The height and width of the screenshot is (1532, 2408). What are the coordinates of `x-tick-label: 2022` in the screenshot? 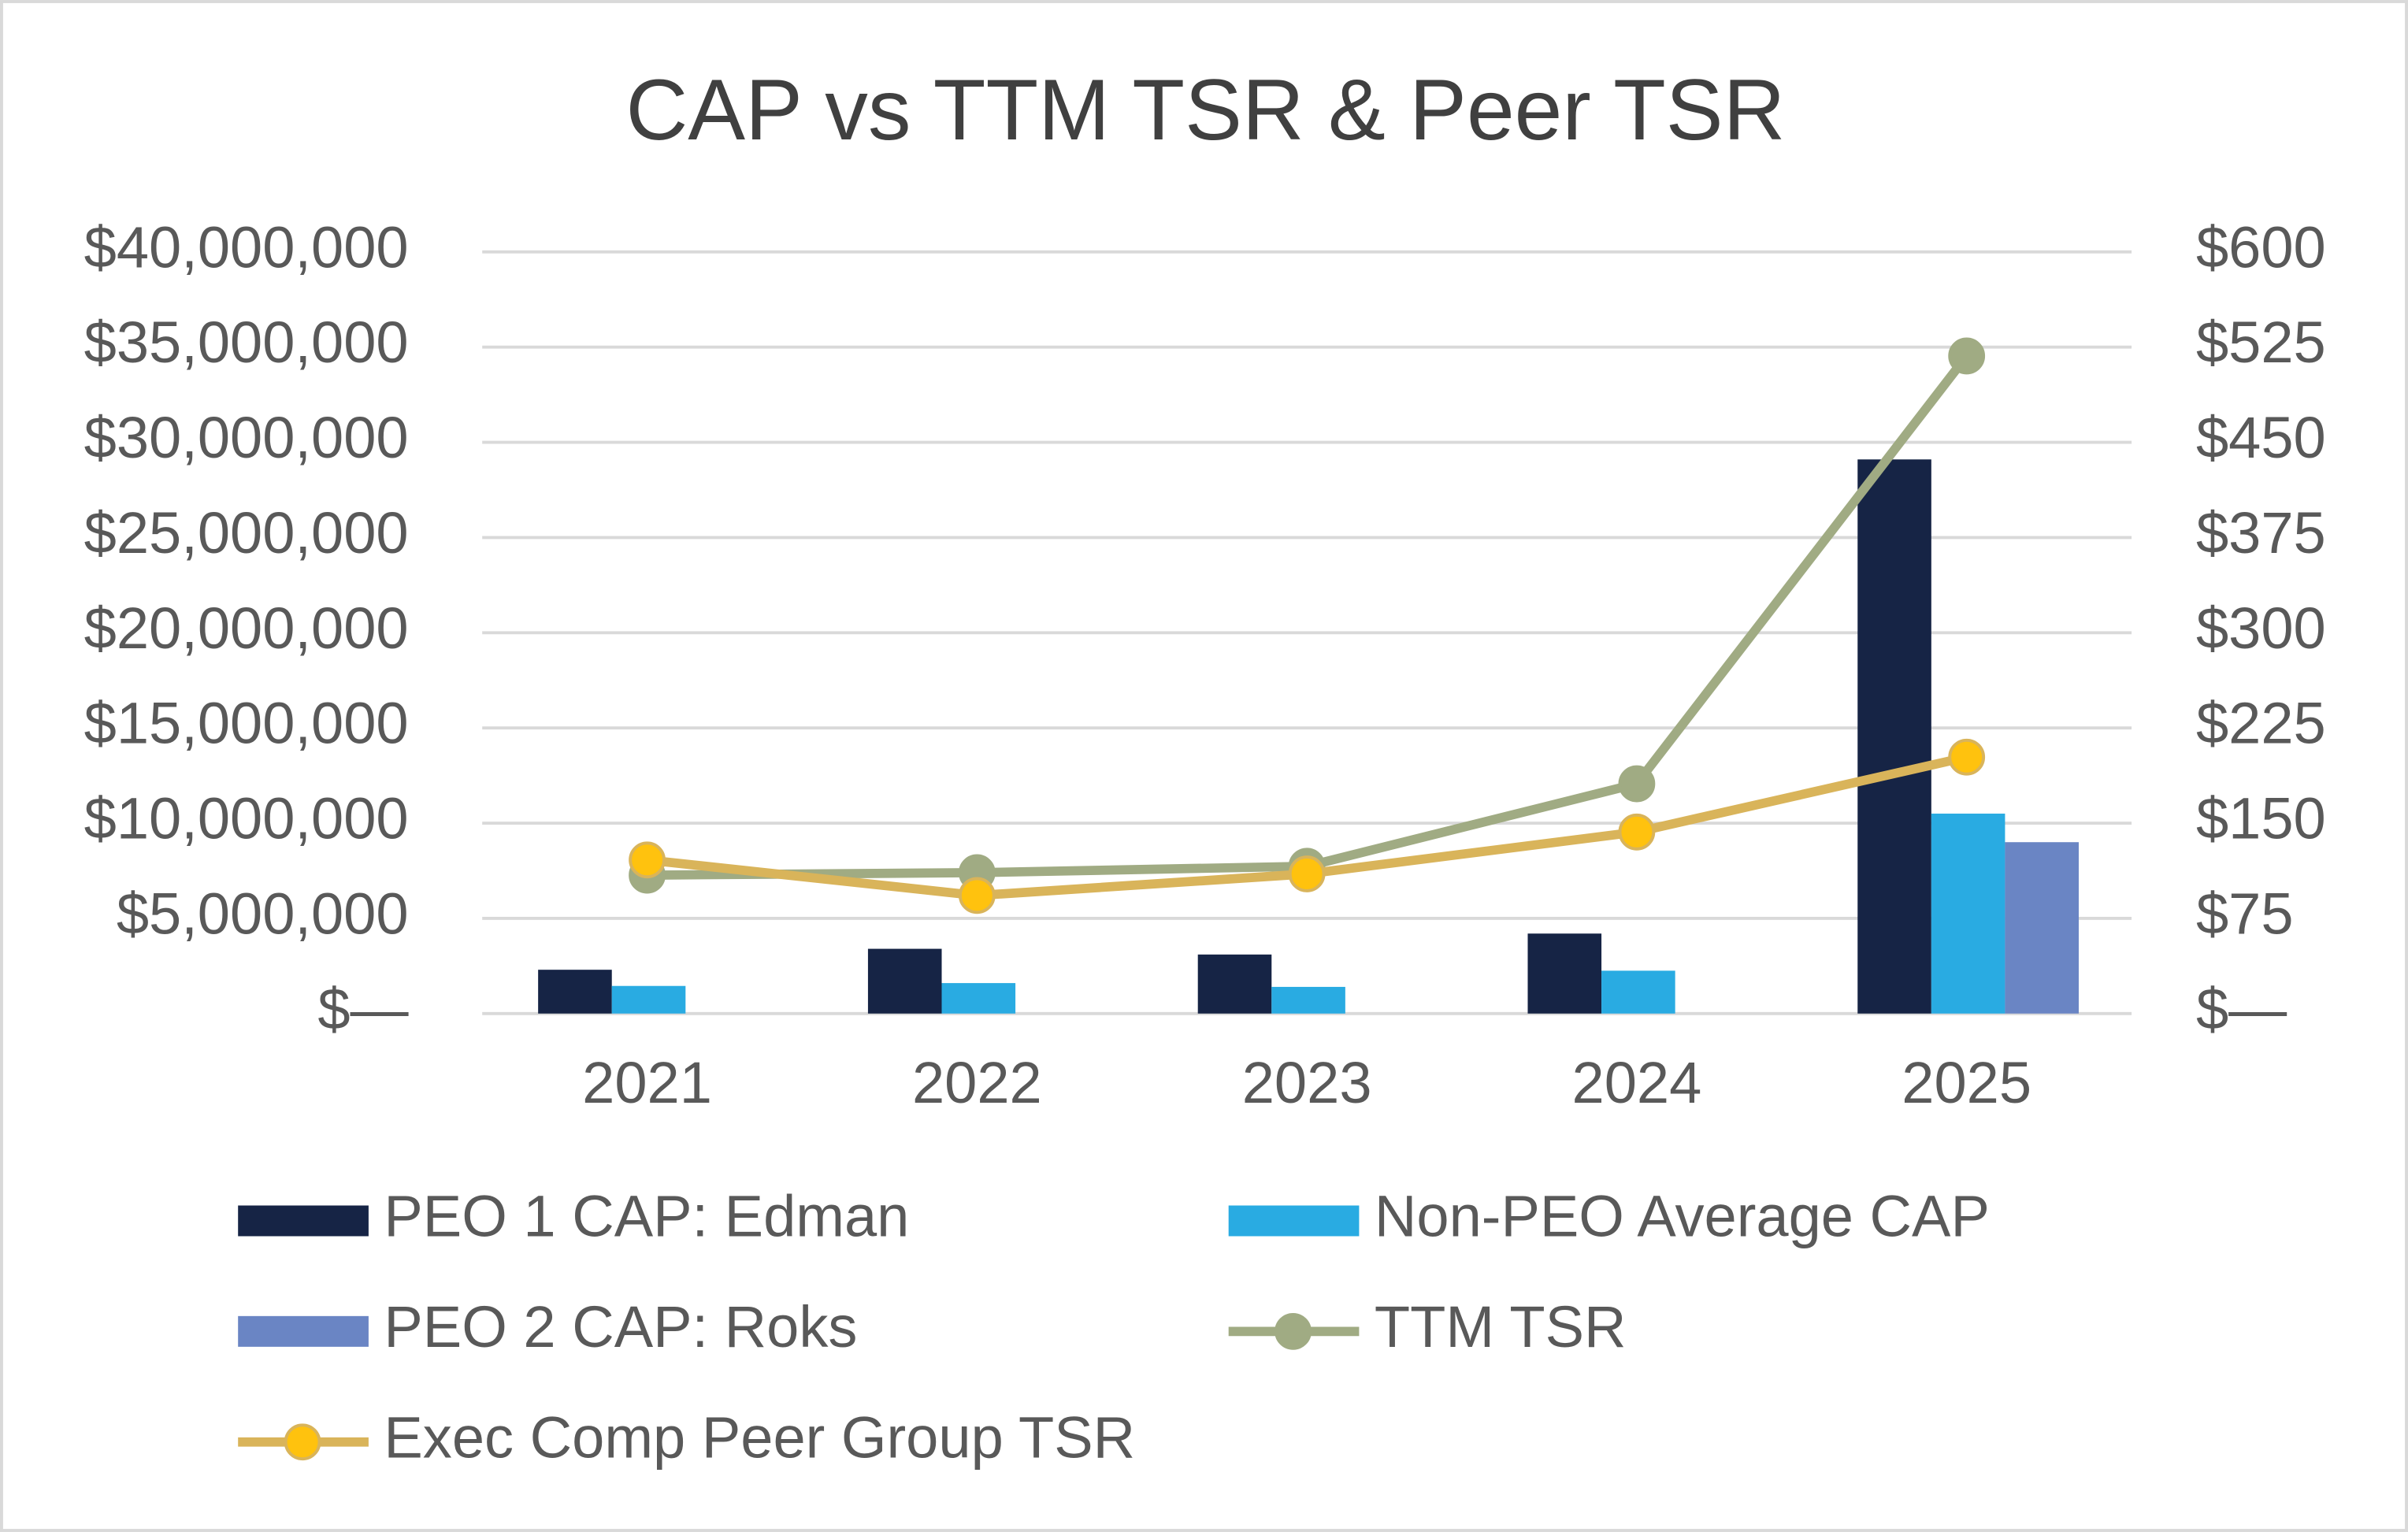 It's located at (977, 1082).